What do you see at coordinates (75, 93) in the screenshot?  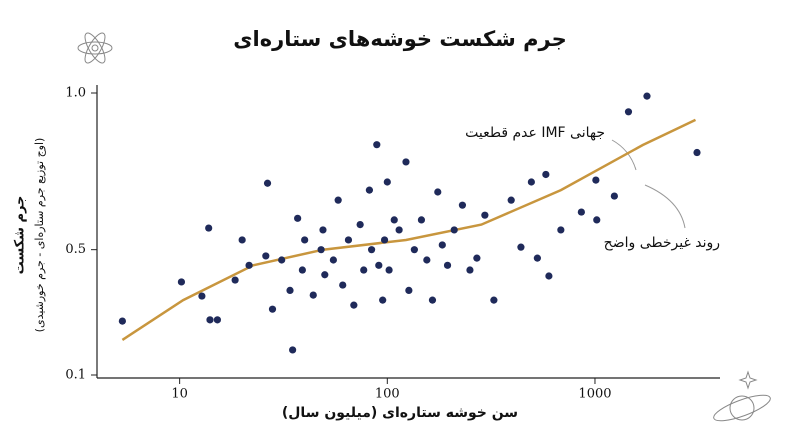 I see `y-tick-label: 1.0` at bounding box center [75, 93].